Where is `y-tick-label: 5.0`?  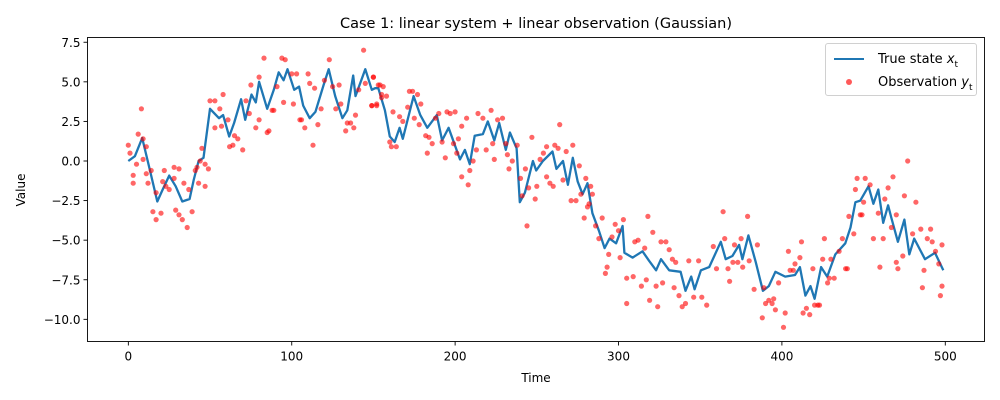
y-tick-label: 5.0 is located at coordinates (70, 82).